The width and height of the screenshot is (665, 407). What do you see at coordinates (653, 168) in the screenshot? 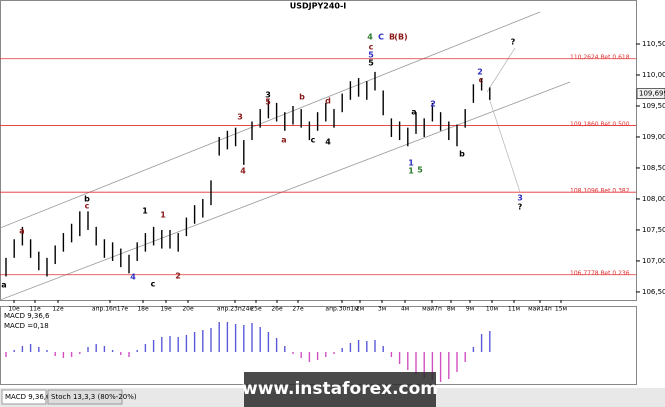
I see `y-tick-label: 108,500` at bounding box center [653, 168].